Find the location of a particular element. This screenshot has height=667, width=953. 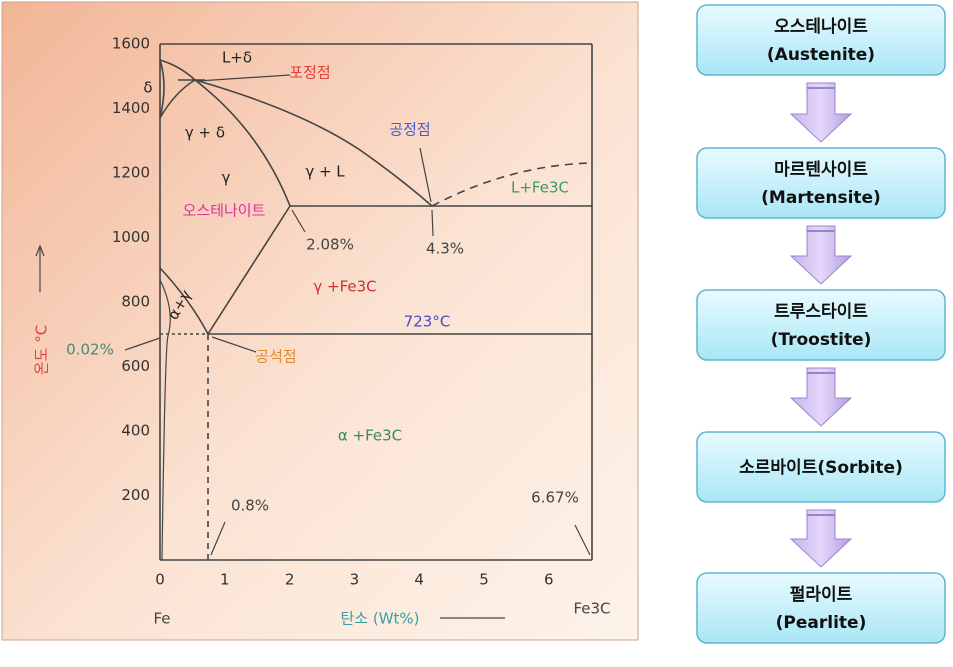

node-subtitle: (Pearlite) is located at coordinates (821, 623).